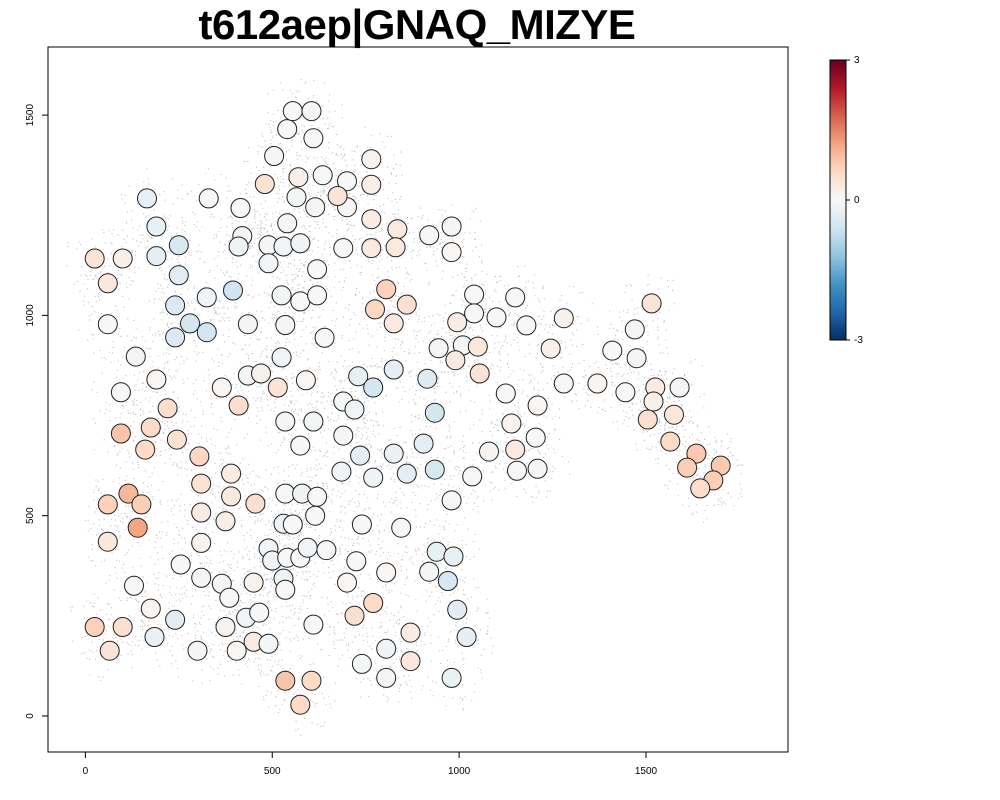 Image resolution: width=1000 pixels, height=800 pixels. Describe the element at coordinates (857, 200) in the screenshot. I see `colorbar-tick-label-0: 0` at that location.